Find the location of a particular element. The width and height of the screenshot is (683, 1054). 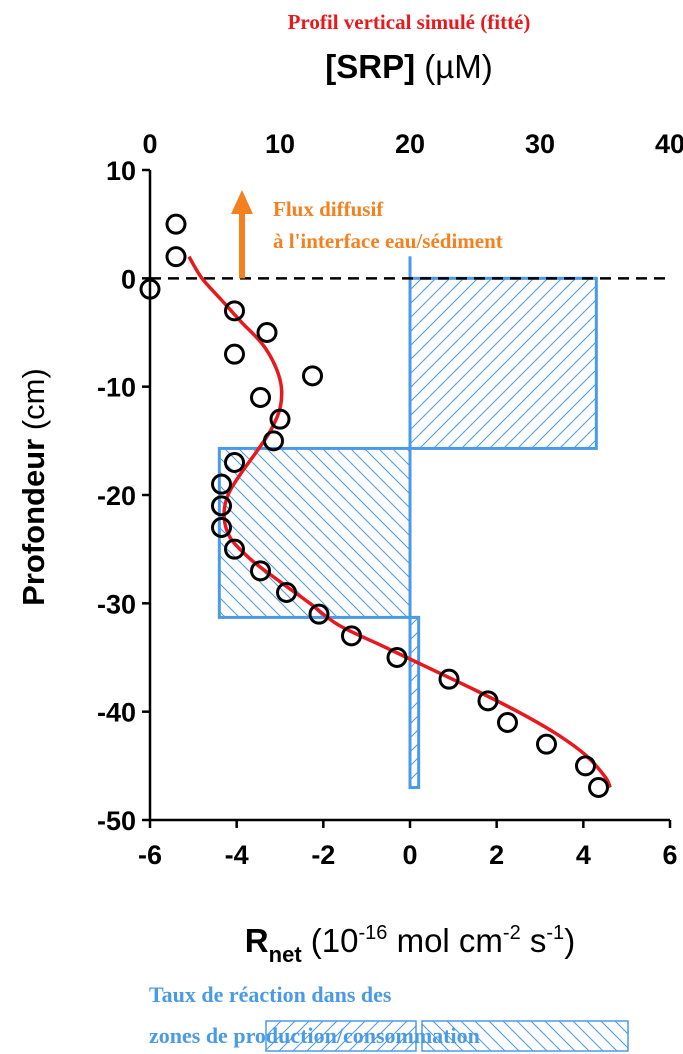

top-tick-label: 20 is located at coordinates (410, 144).